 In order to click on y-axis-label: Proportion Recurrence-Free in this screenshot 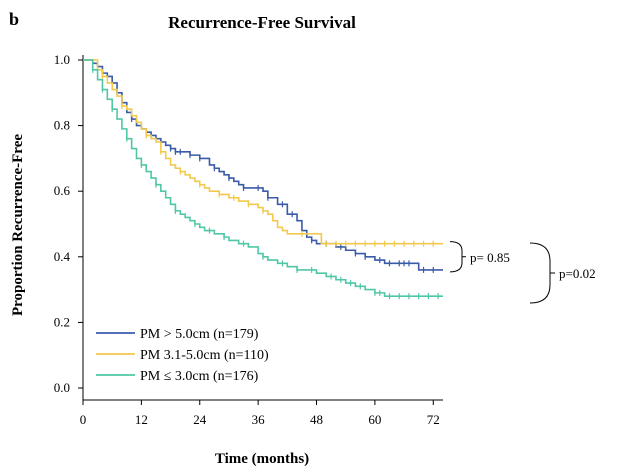, I will do `click(18, 225)`.